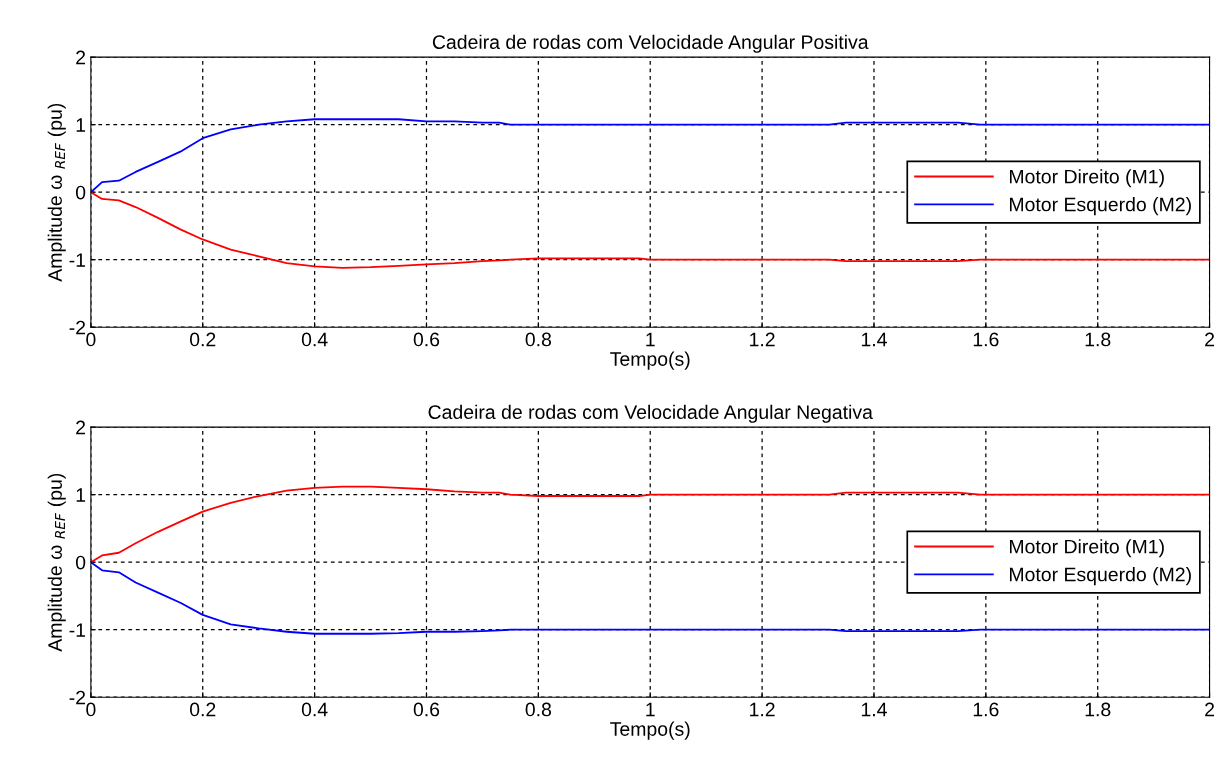  Describe the element at coordinates (650, 413) in the screenshot. I see `chart-title: Cadeira de rodas com Velocidade Angular Negativa` at that location.